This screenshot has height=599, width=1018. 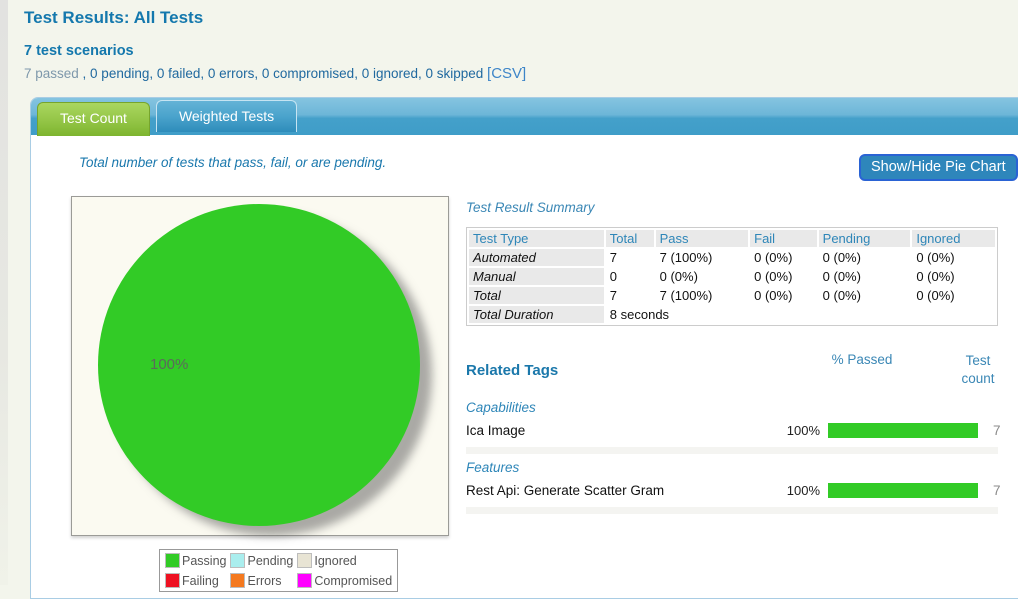 I want to click on col-pass: Pass, so click(x=702, y=238).